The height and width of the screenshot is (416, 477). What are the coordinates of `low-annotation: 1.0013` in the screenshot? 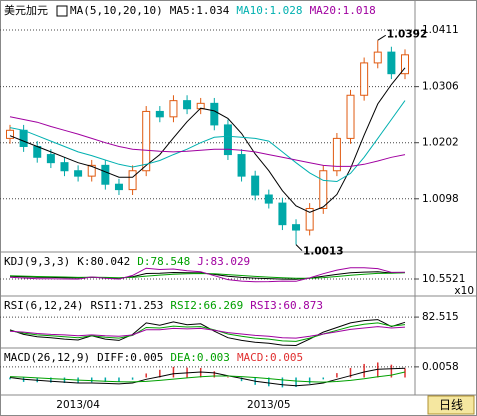 It's located at (323, 252).